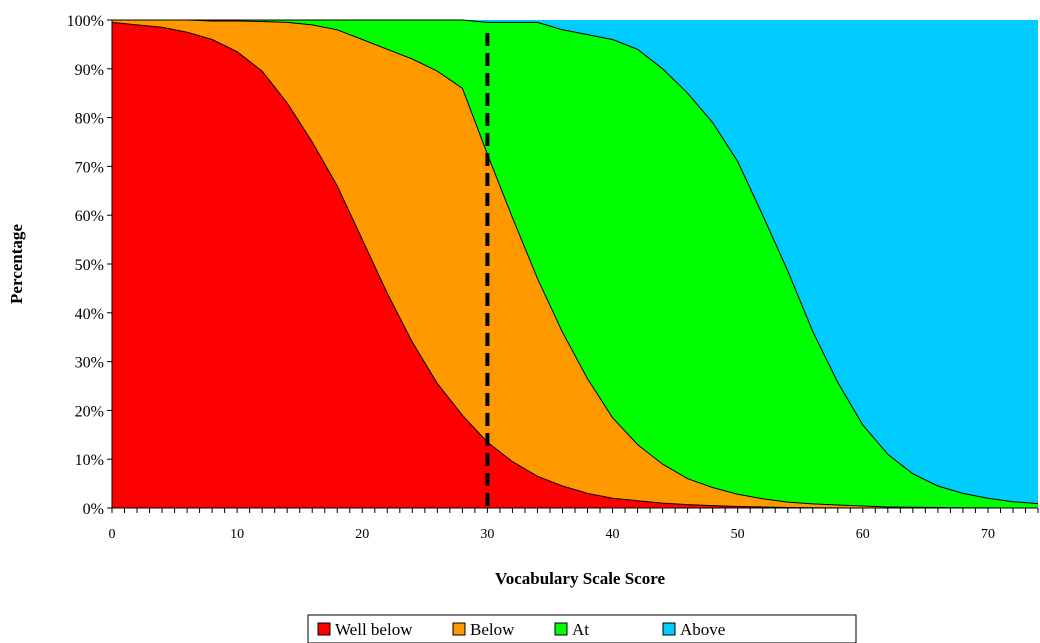 This screenshot has width=1040, height=643. Describe the element at coordinates (374, 629) in the screenshot. I see `legend-label-well-below: Well below` at that location.